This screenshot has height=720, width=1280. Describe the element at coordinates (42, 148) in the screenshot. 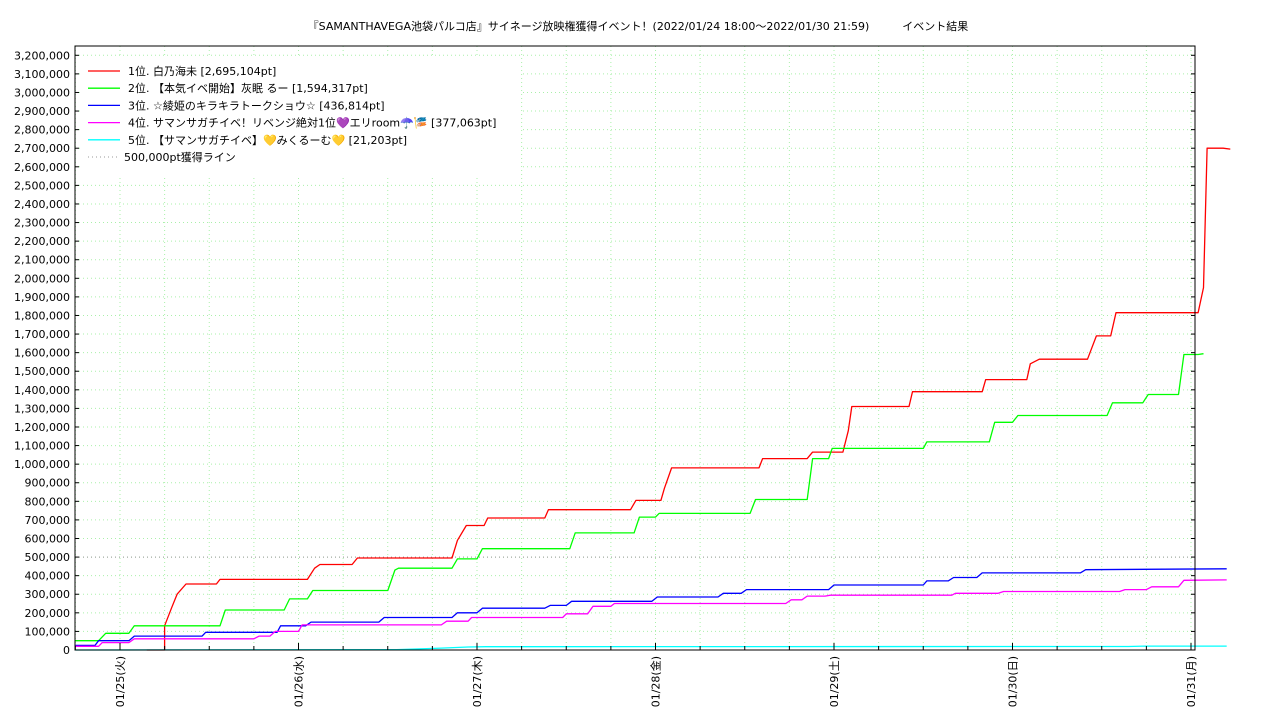

I see `y-tick-label: 2,700,000` at that location.